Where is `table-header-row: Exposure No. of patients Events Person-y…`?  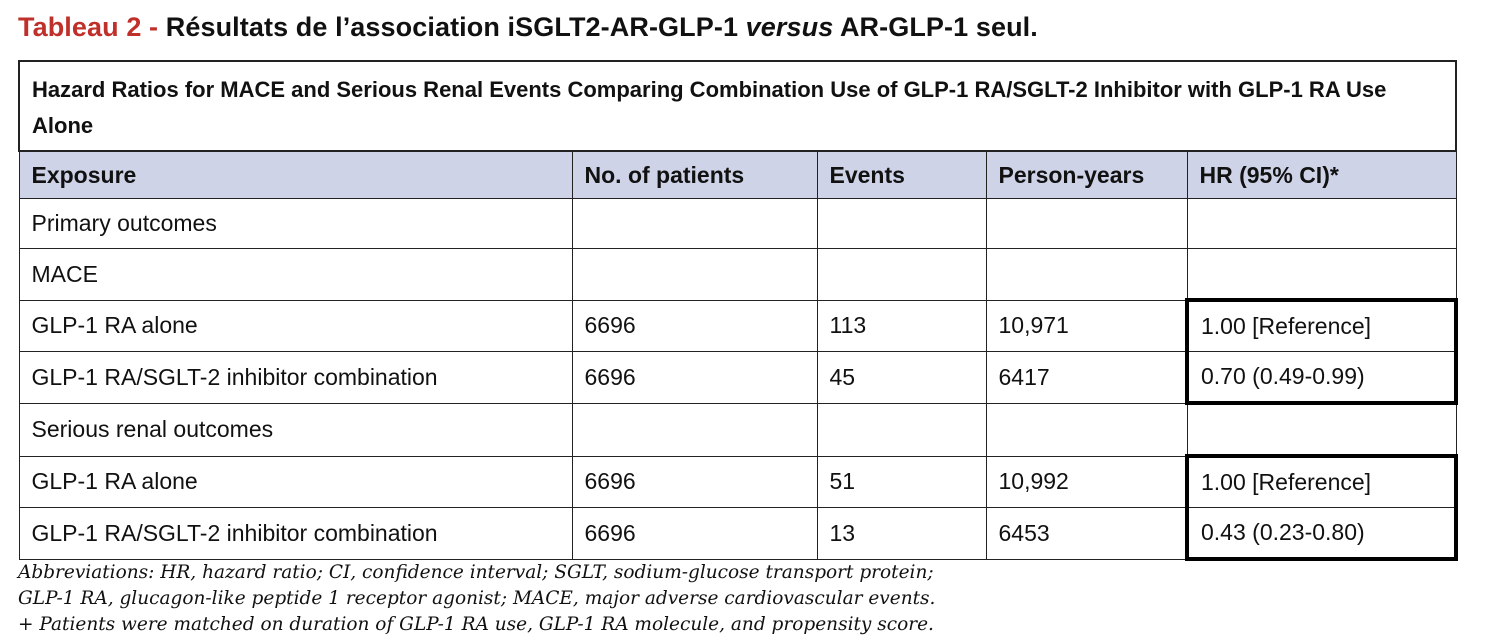
table-header-row: Exposure No. of patients Events Person-y… is located at coordinates (737, 174).